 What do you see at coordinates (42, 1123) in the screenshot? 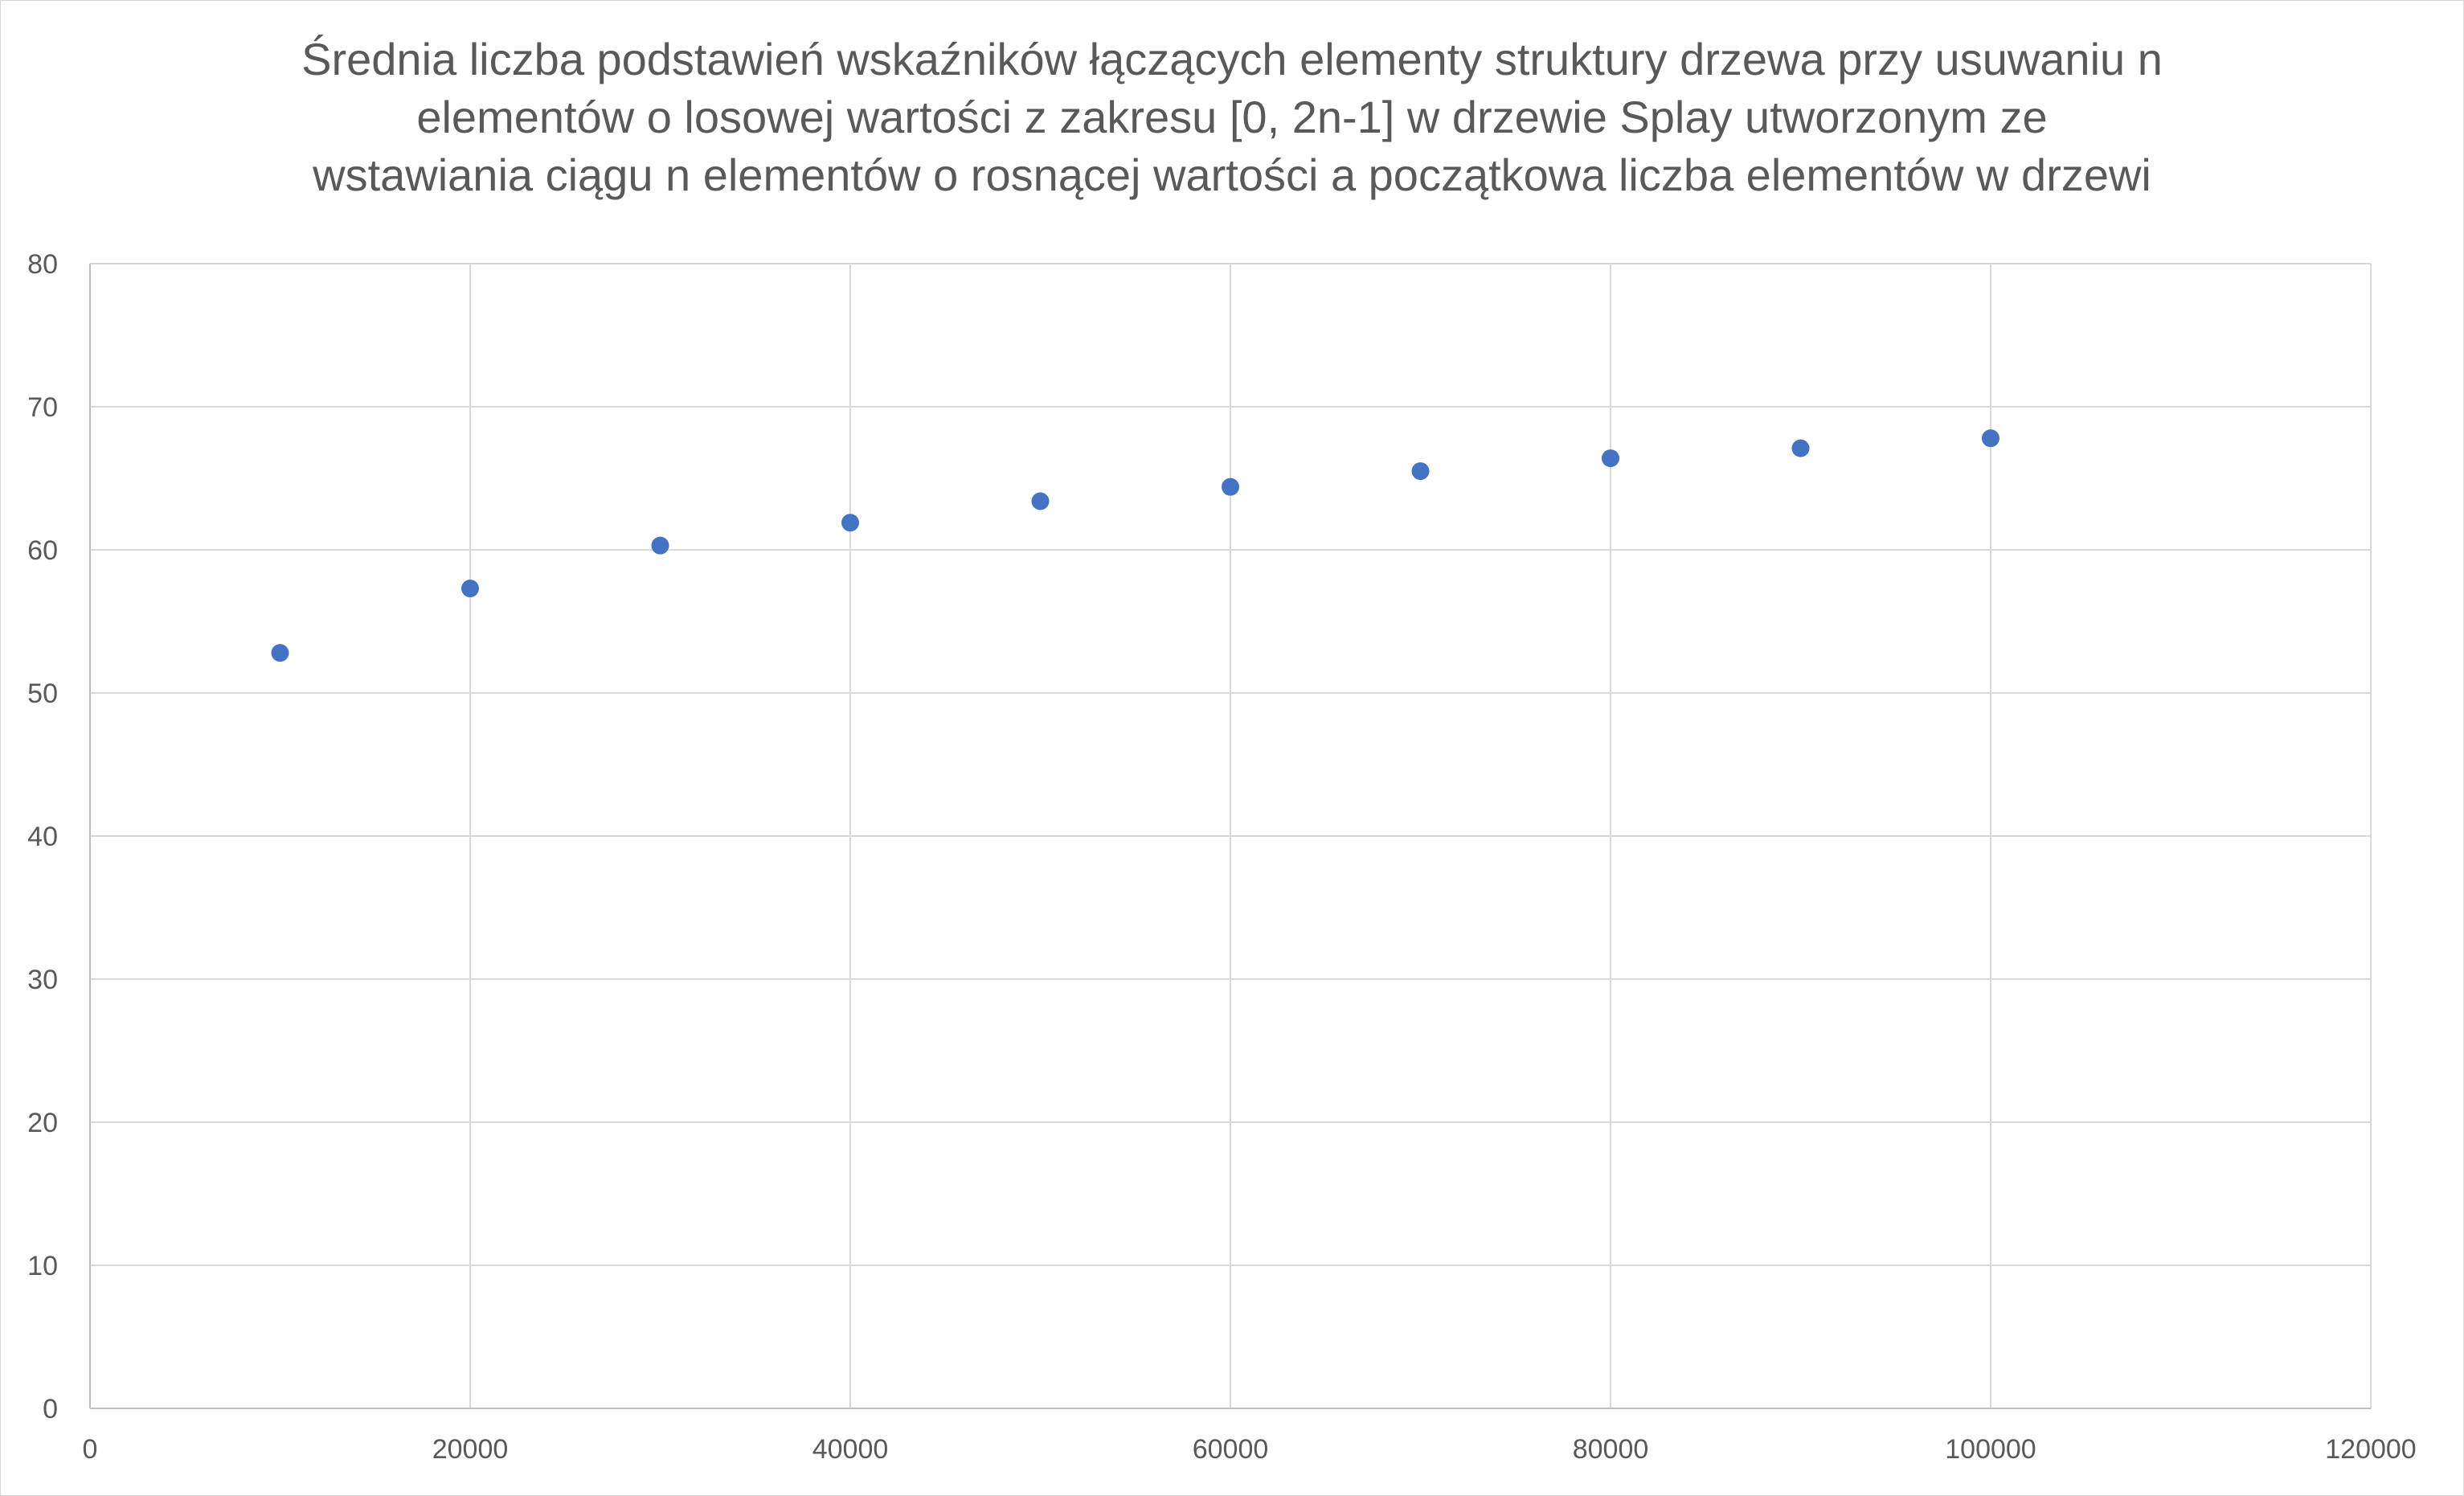
I see `y-tick-label: 20` at bounding box center [42, 1123].